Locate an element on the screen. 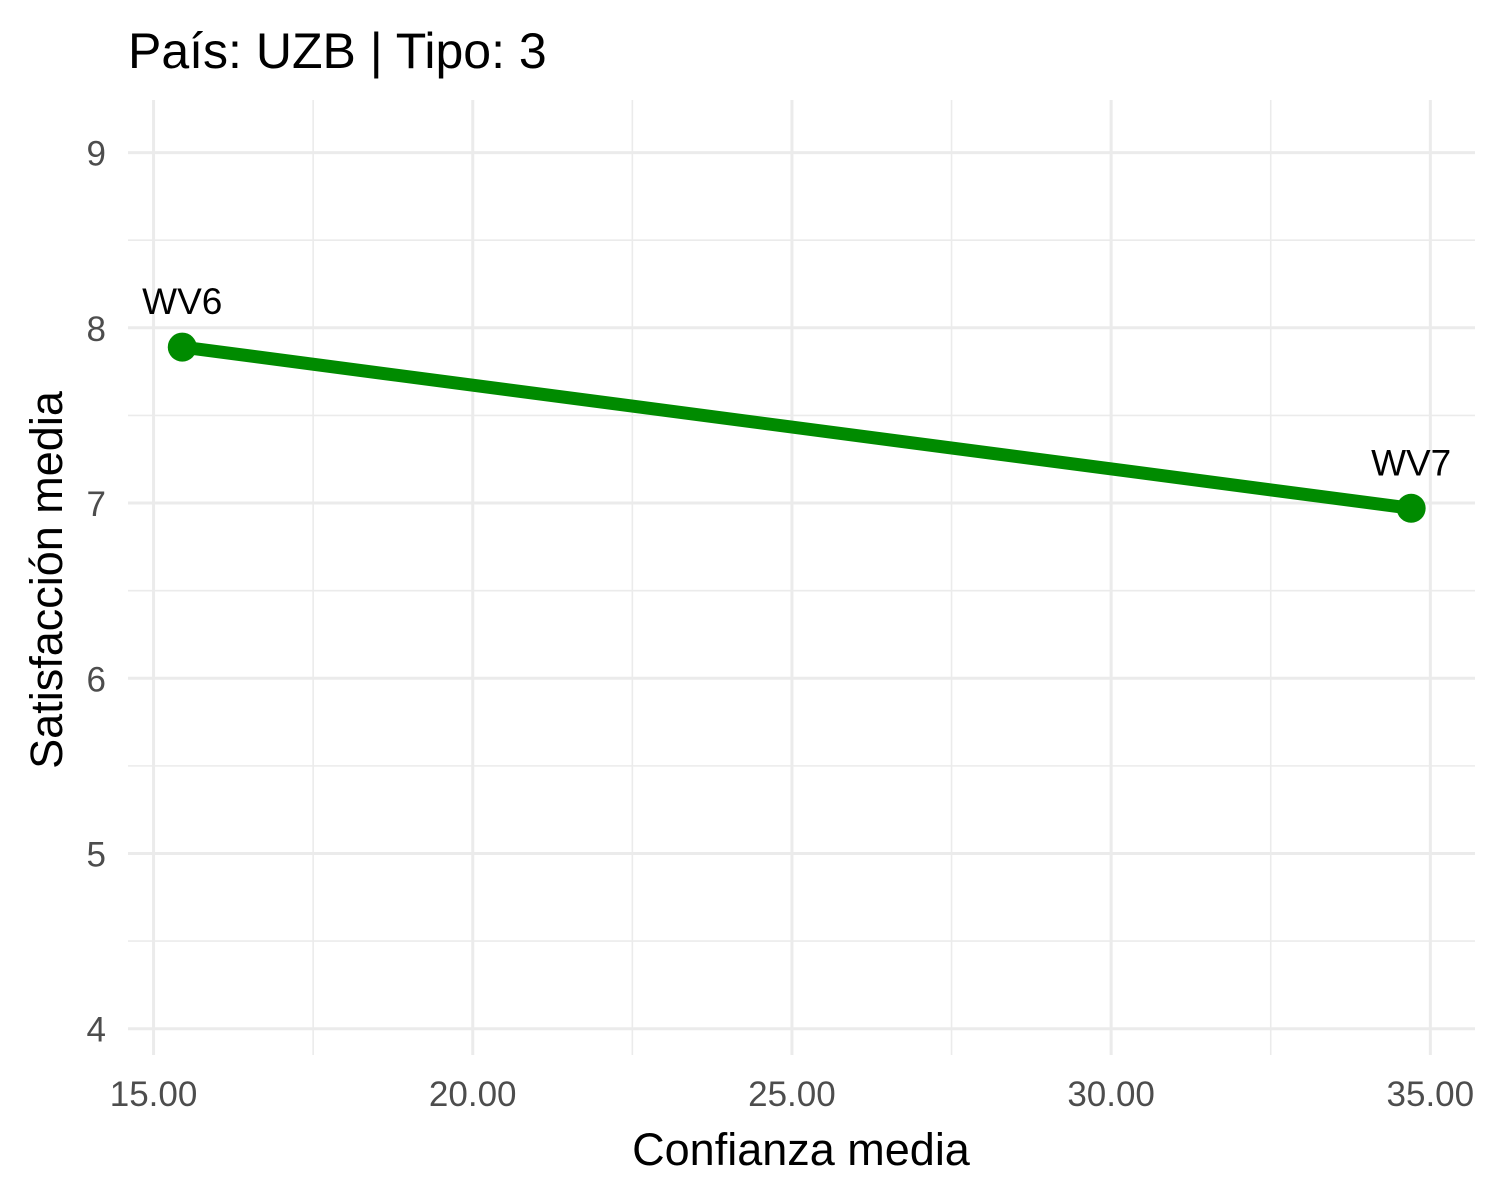 This screenshot has height=1200, width=1500. chart-title: País: UZB | Tipo: 3 is located at coordinates (337, 51).